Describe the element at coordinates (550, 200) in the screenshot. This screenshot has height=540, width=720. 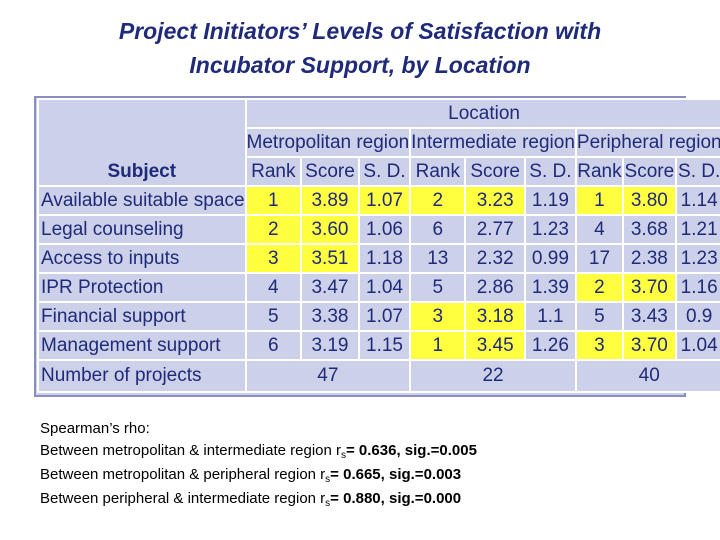
I see `value-cell: 1.19` at that location.